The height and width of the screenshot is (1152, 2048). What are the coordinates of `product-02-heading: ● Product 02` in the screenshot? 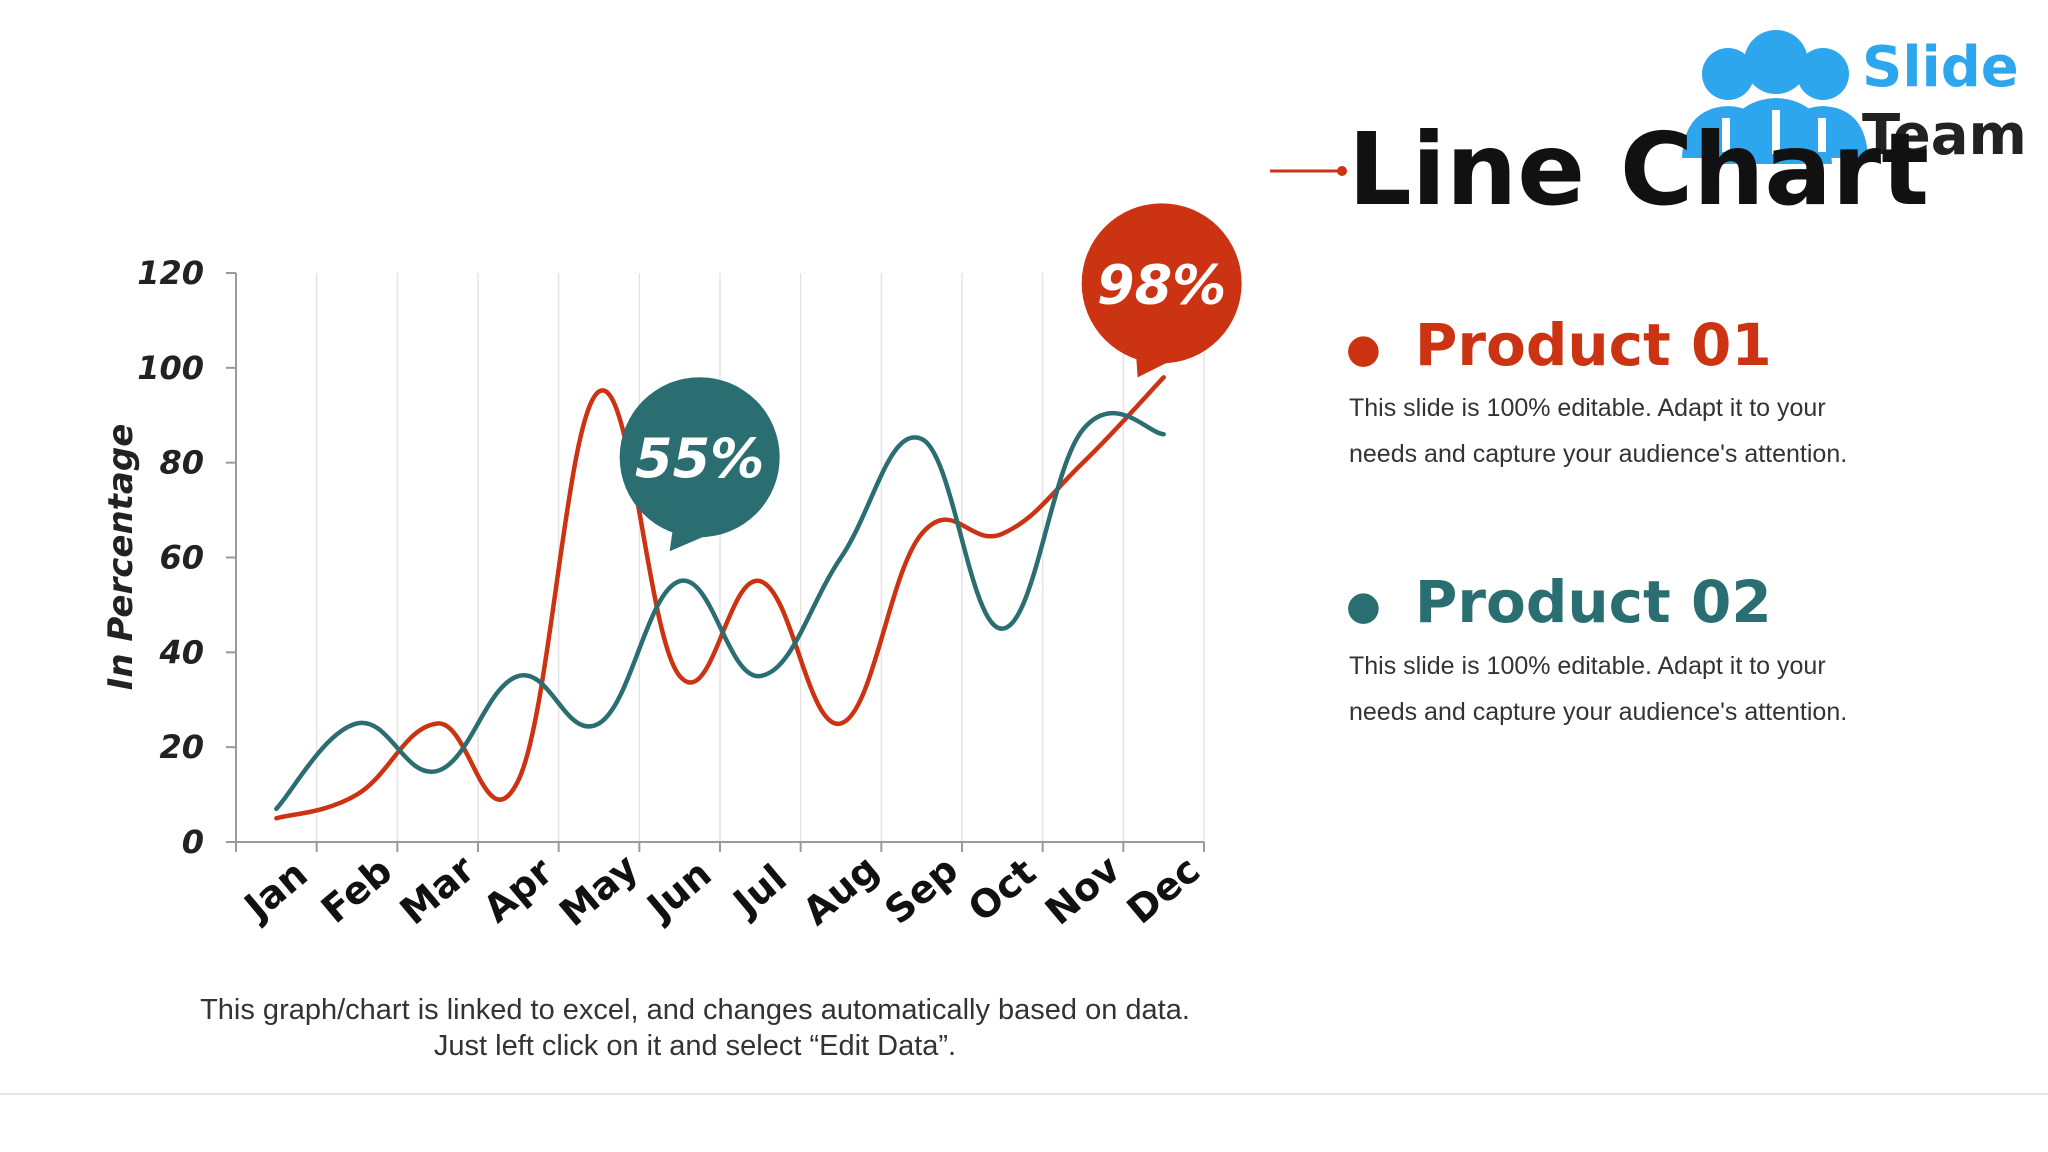 It's located at (1559, 602).